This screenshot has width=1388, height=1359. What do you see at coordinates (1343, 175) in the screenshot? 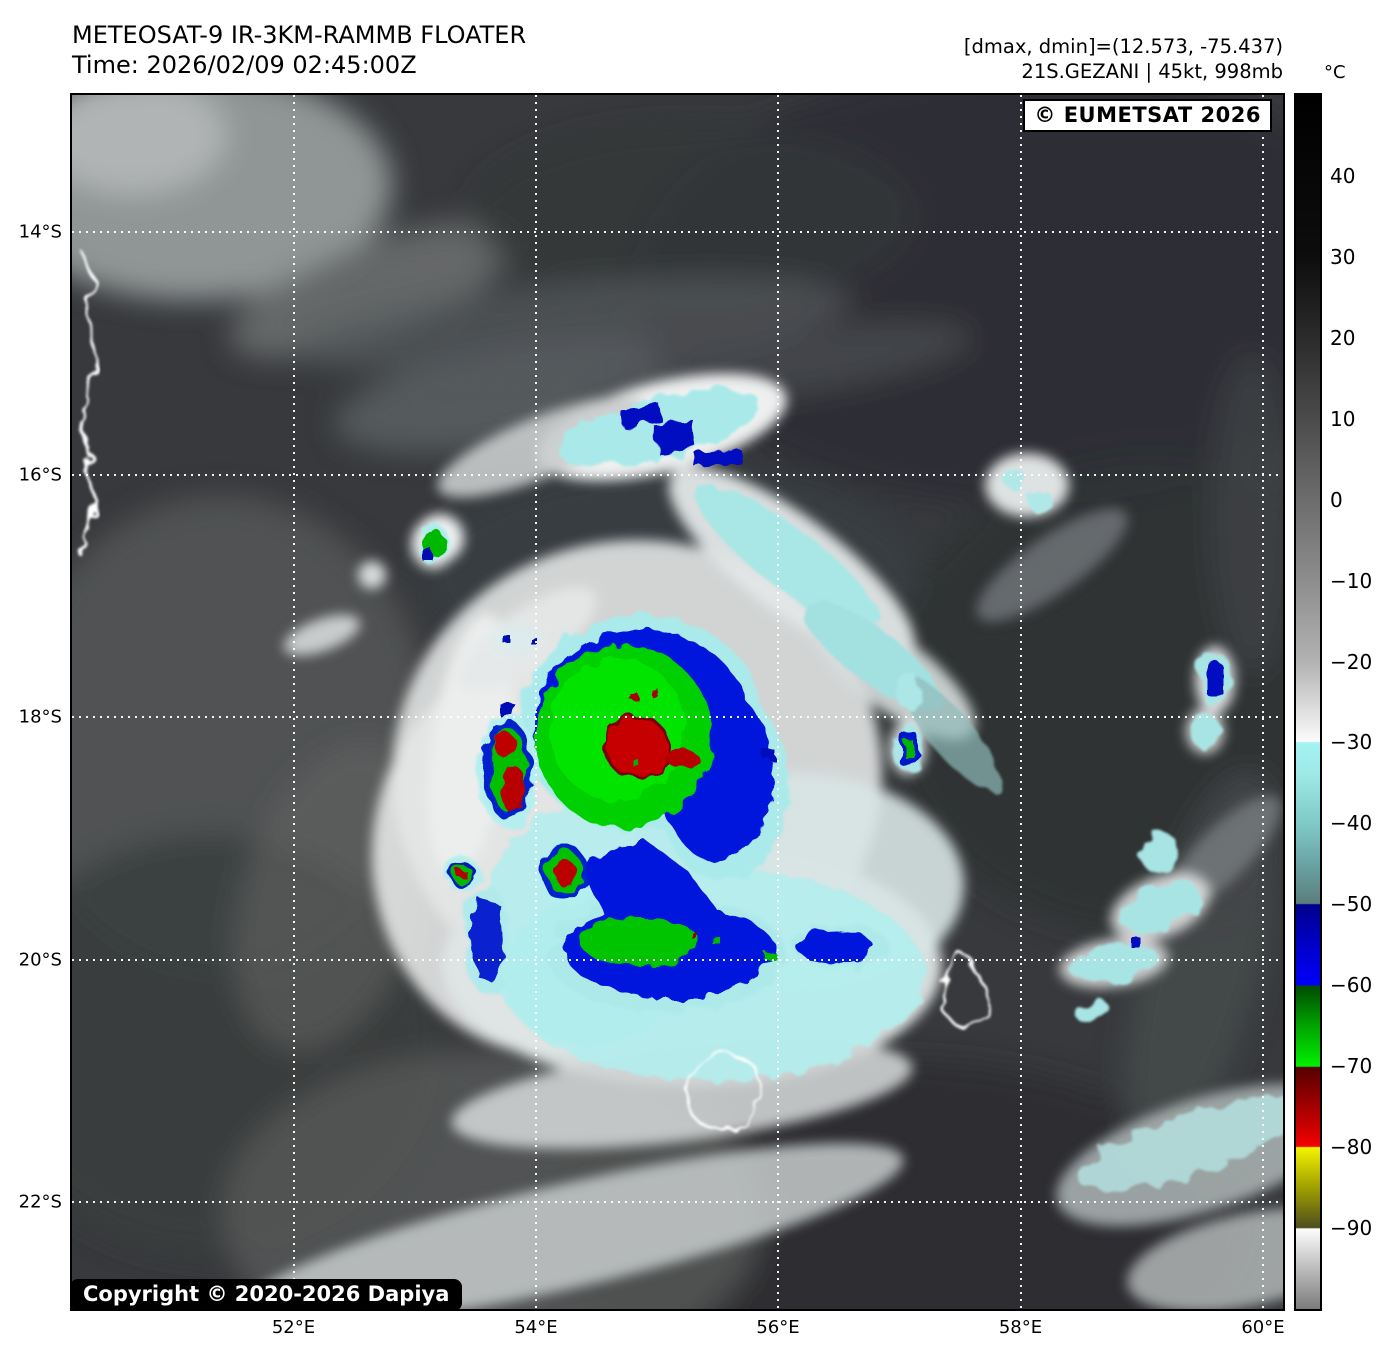
I see `colorbar-tick-label: 40` at bounding box center [1343, 175].